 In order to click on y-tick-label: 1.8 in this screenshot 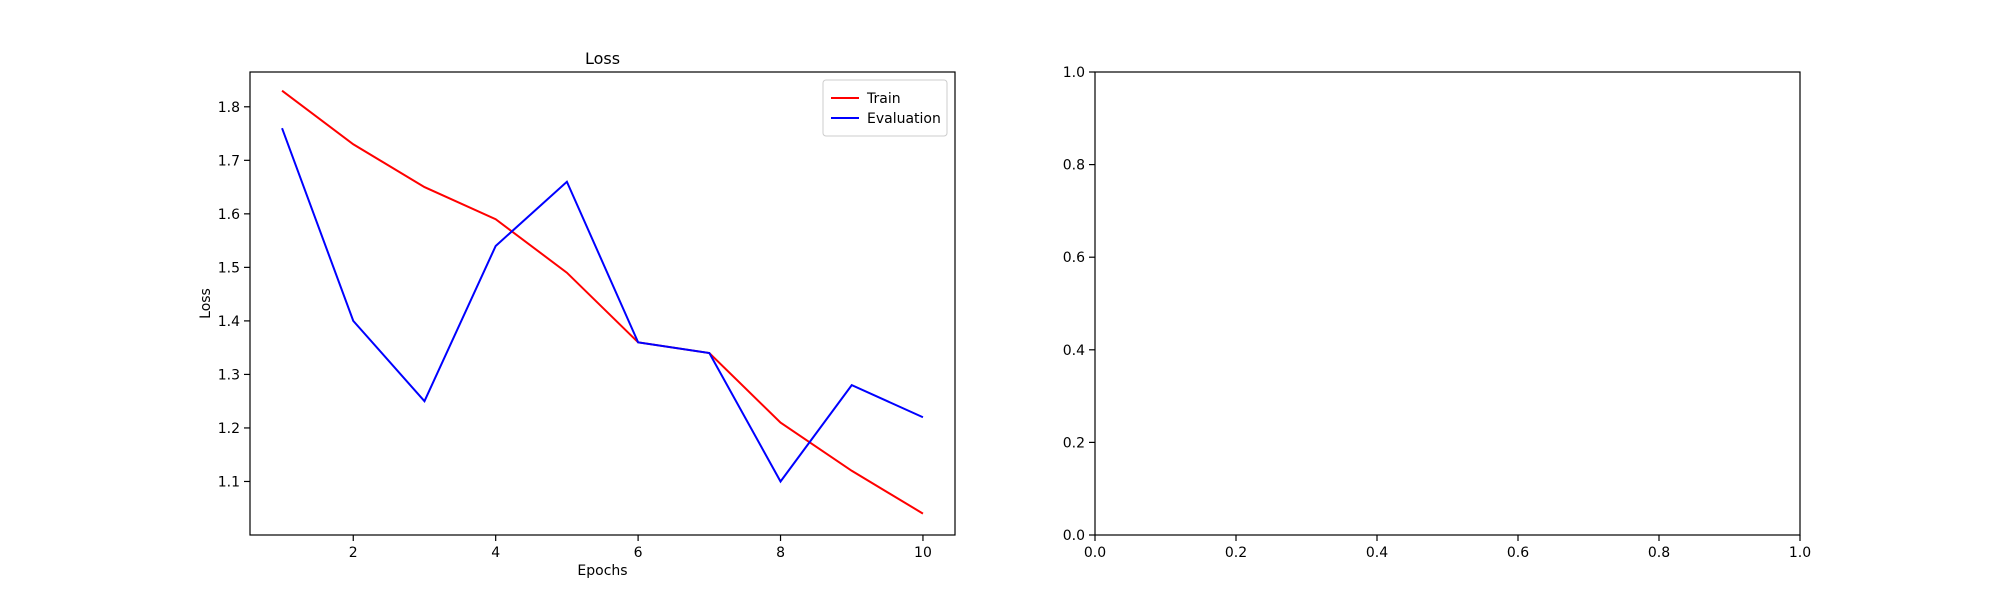, I will do `click(229, 108)`.